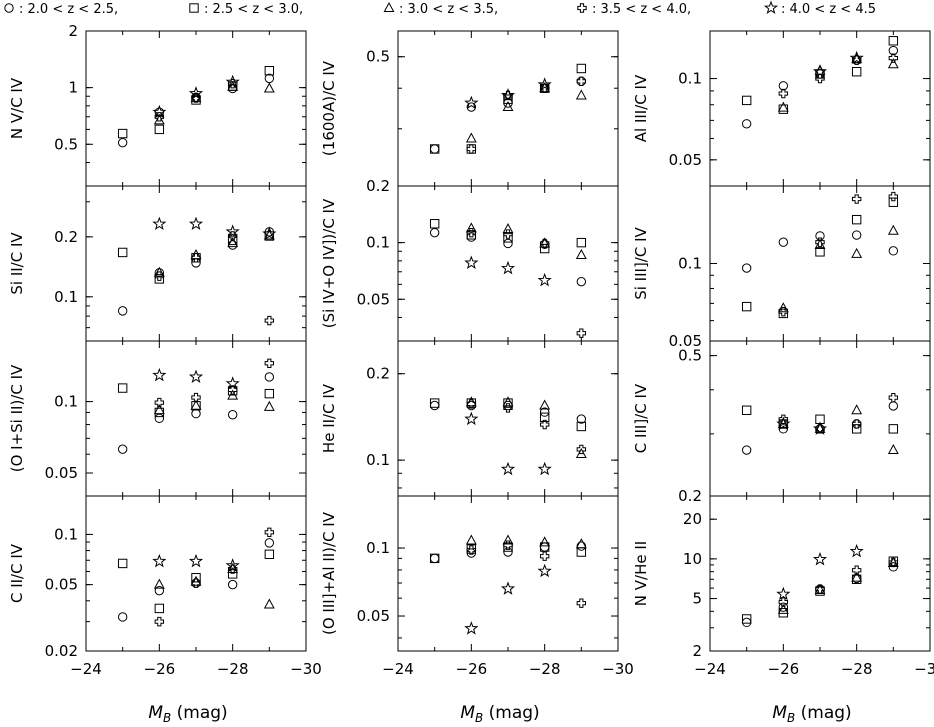 The width and height of the screenshot is (934, 727). Describe the element at coordinates (641, 418) in the screenshot. I see `y-axis-label: C III]/C IV` at that location.